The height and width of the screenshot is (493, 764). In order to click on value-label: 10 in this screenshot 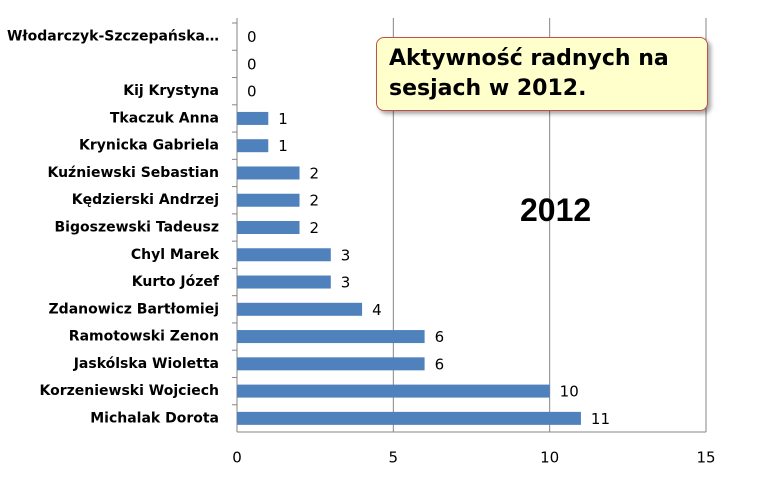, I will do `click(569, 392)`.